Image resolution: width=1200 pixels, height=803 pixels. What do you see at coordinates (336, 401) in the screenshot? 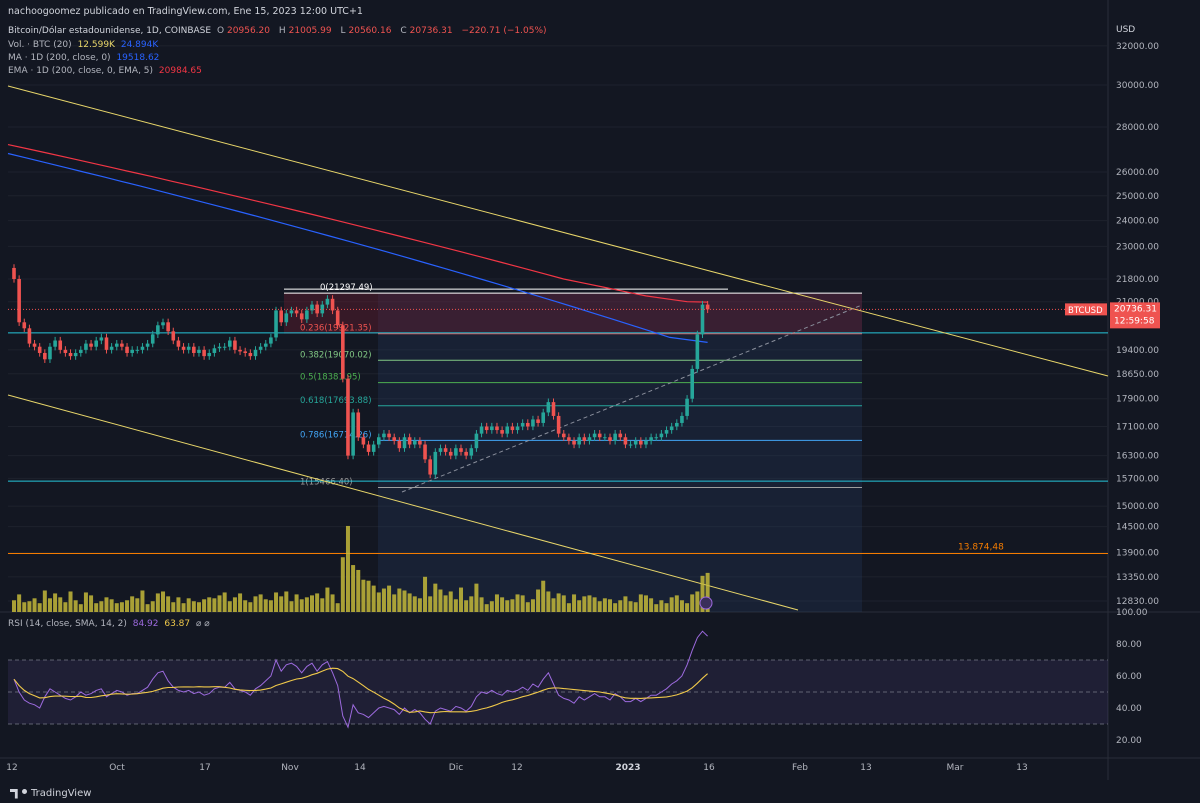
I see `fib-label: 0.618(17693.88)` at bounding box center [336, 401].